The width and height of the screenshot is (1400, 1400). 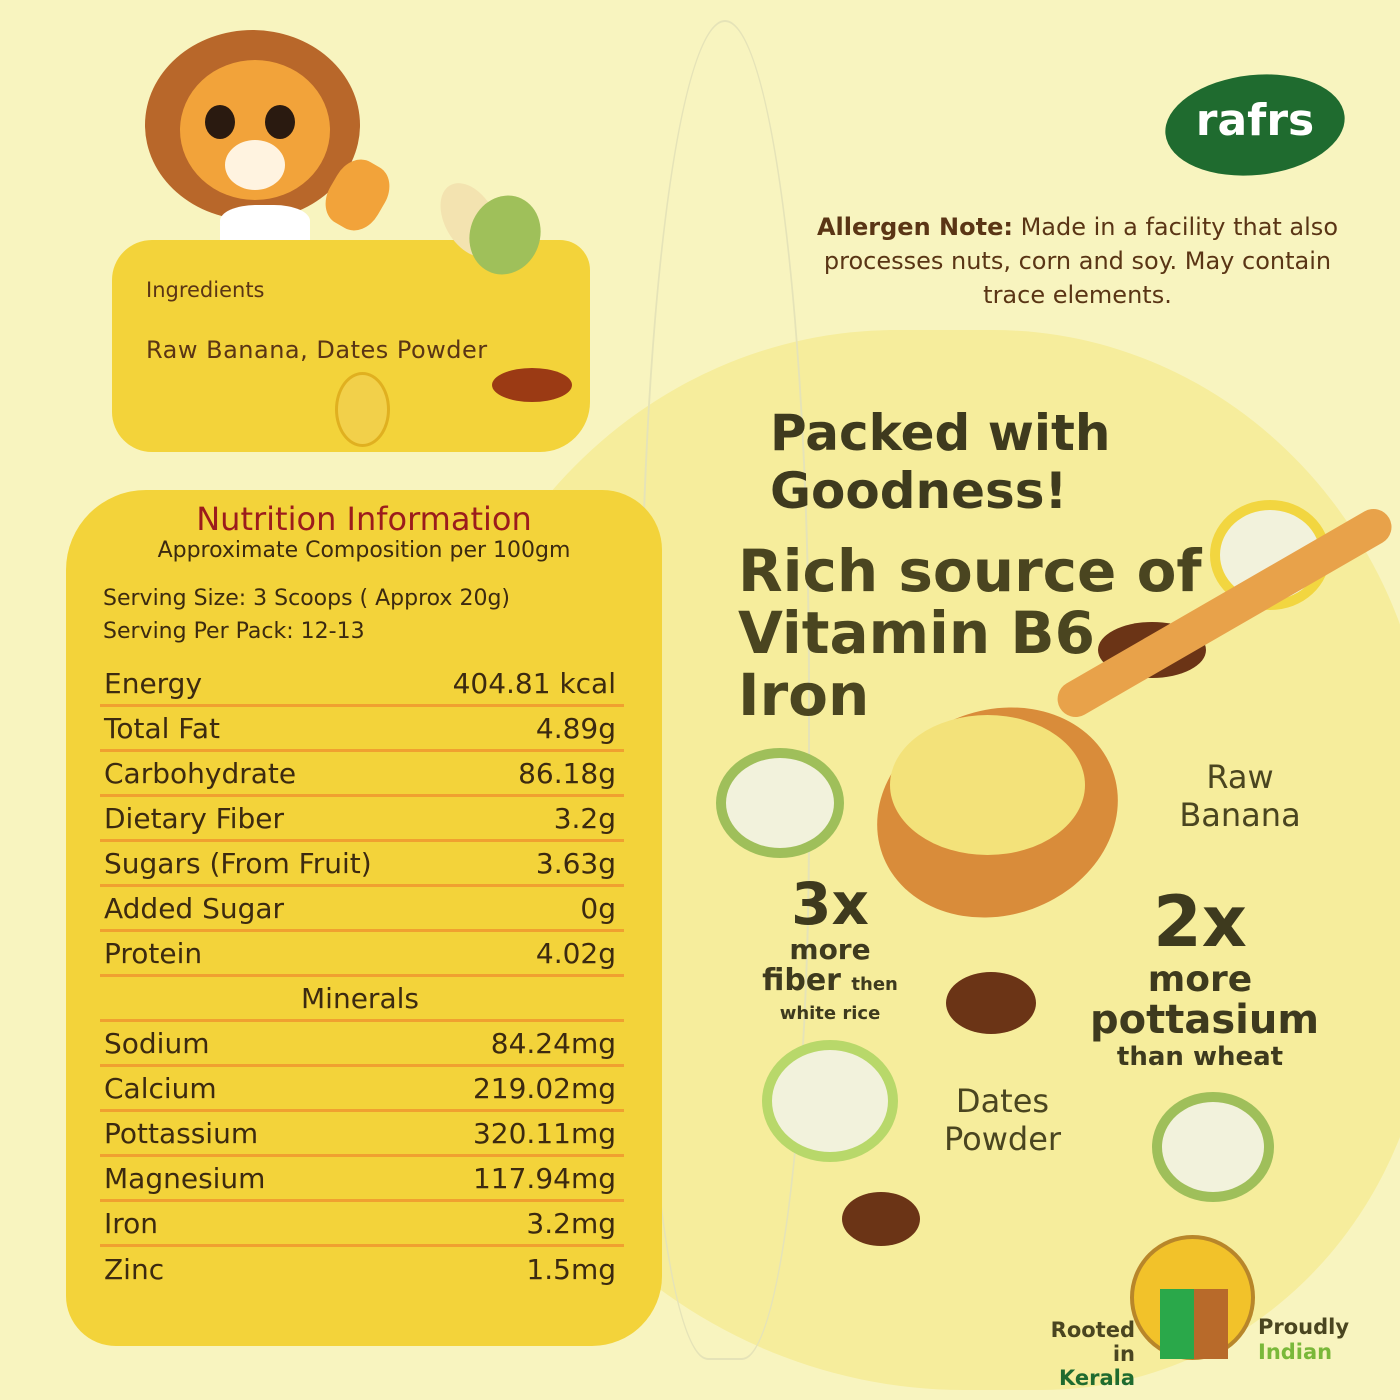 I want to click on label-line: Powder, so click(x=1002, y=1139).